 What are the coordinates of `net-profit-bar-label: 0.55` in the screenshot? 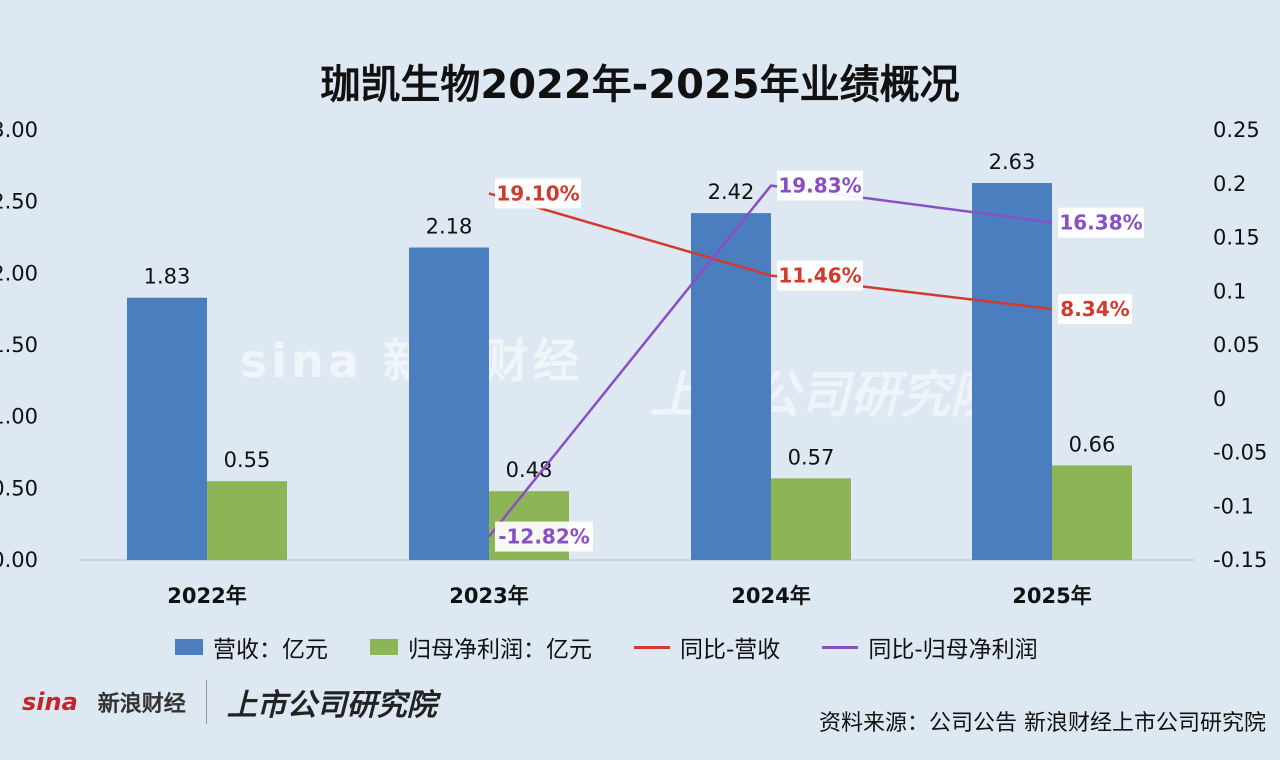 It's located at (247, 460).